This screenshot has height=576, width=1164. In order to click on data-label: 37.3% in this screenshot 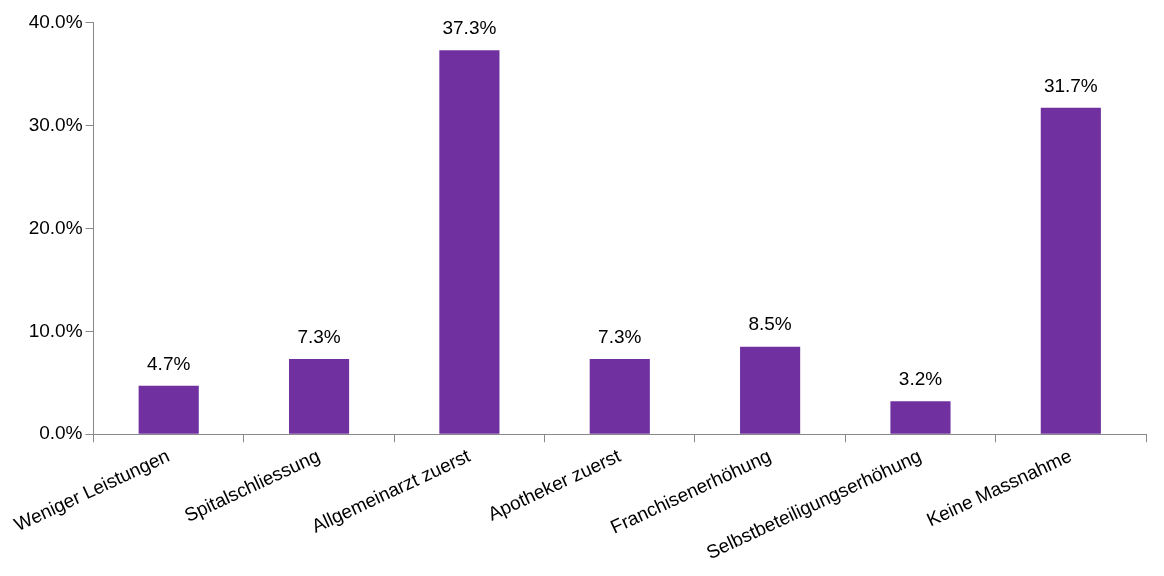, I will do `click(469, 27)`.